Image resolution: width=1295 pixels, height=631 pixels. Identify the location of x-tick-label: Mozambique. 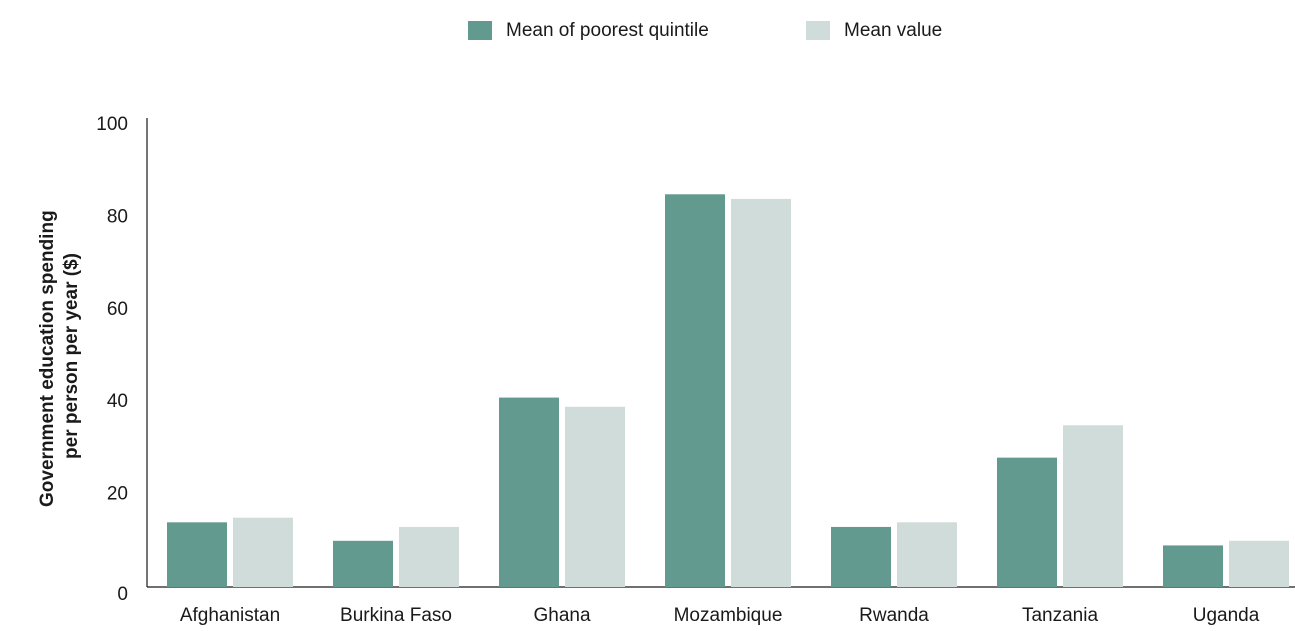
(728, 615).